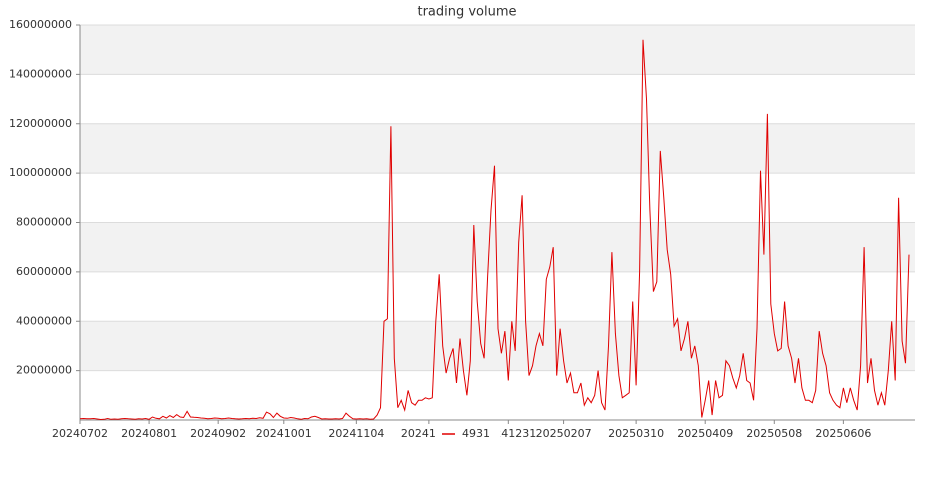 This screenshot has height=500, width=935. What do you see at coordinates (40, 73) in the screenshot?
I see `y-tick-label: 140000000` at bounding box center [40, 73].